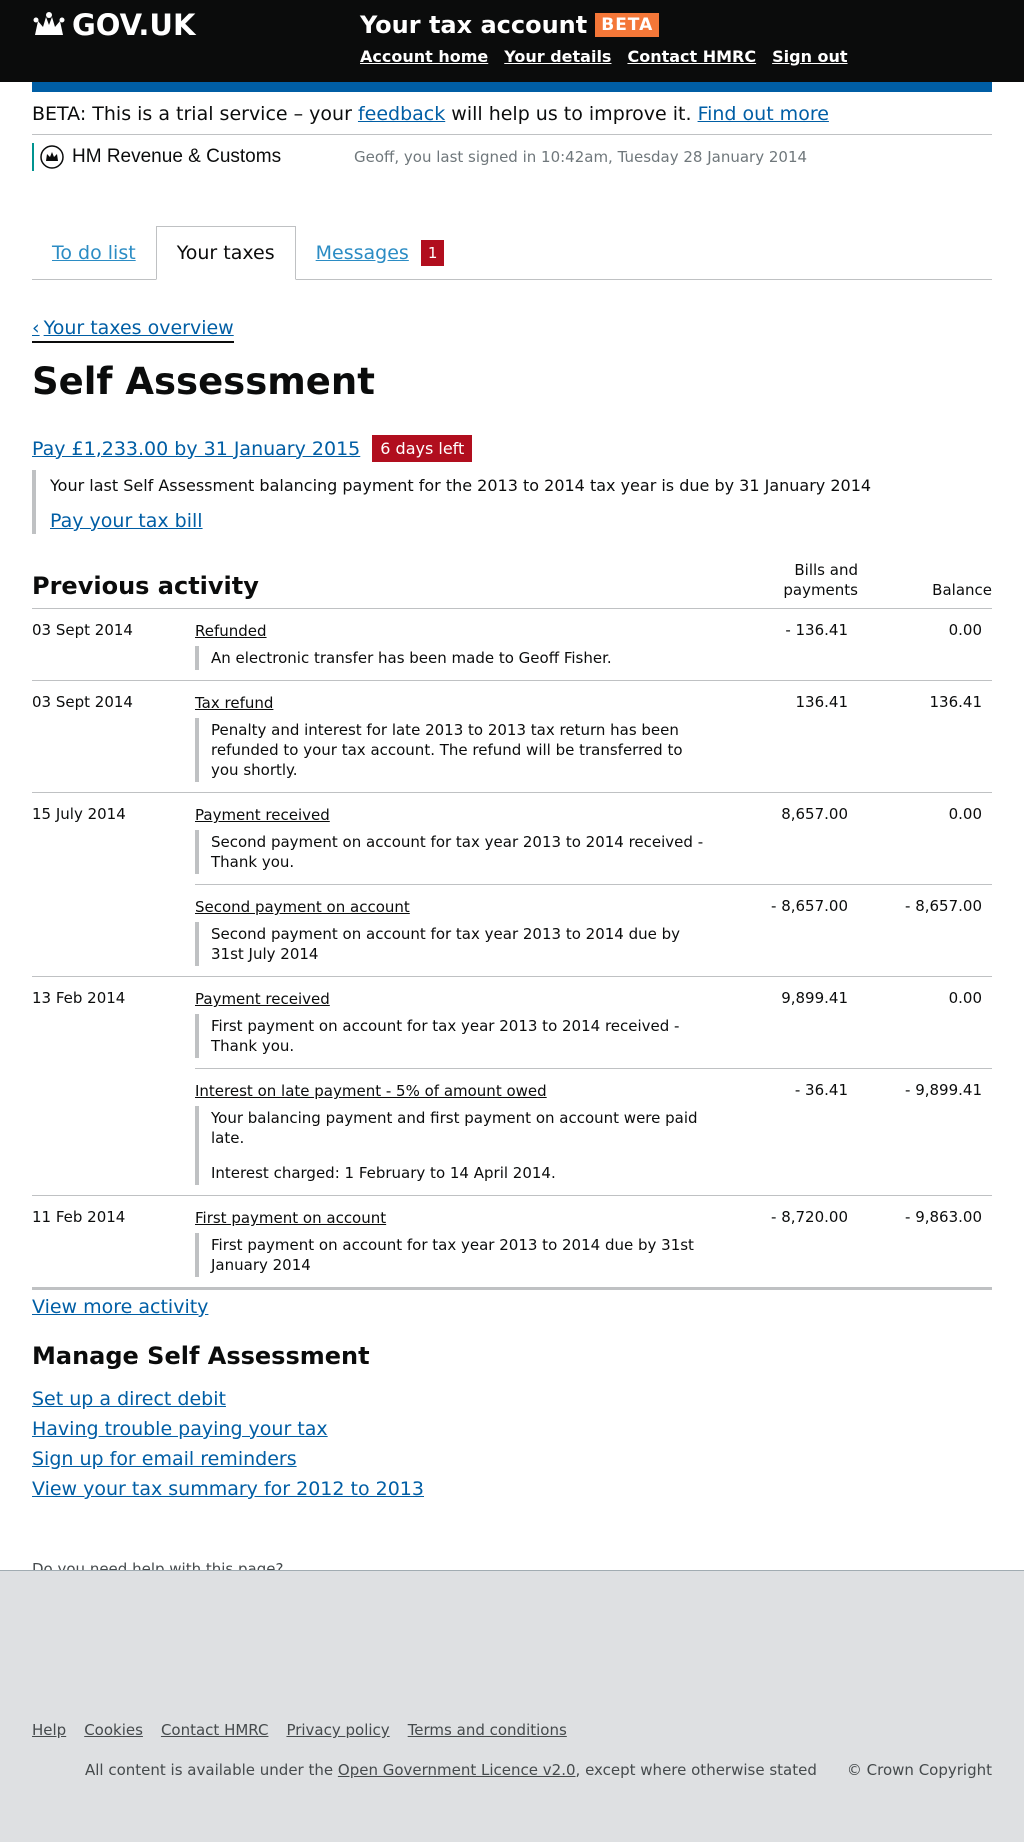  What do you see at coordinates (558, 56) in the screenshot?
I see `nav-link: Your details` at bounding box center [558, 56].